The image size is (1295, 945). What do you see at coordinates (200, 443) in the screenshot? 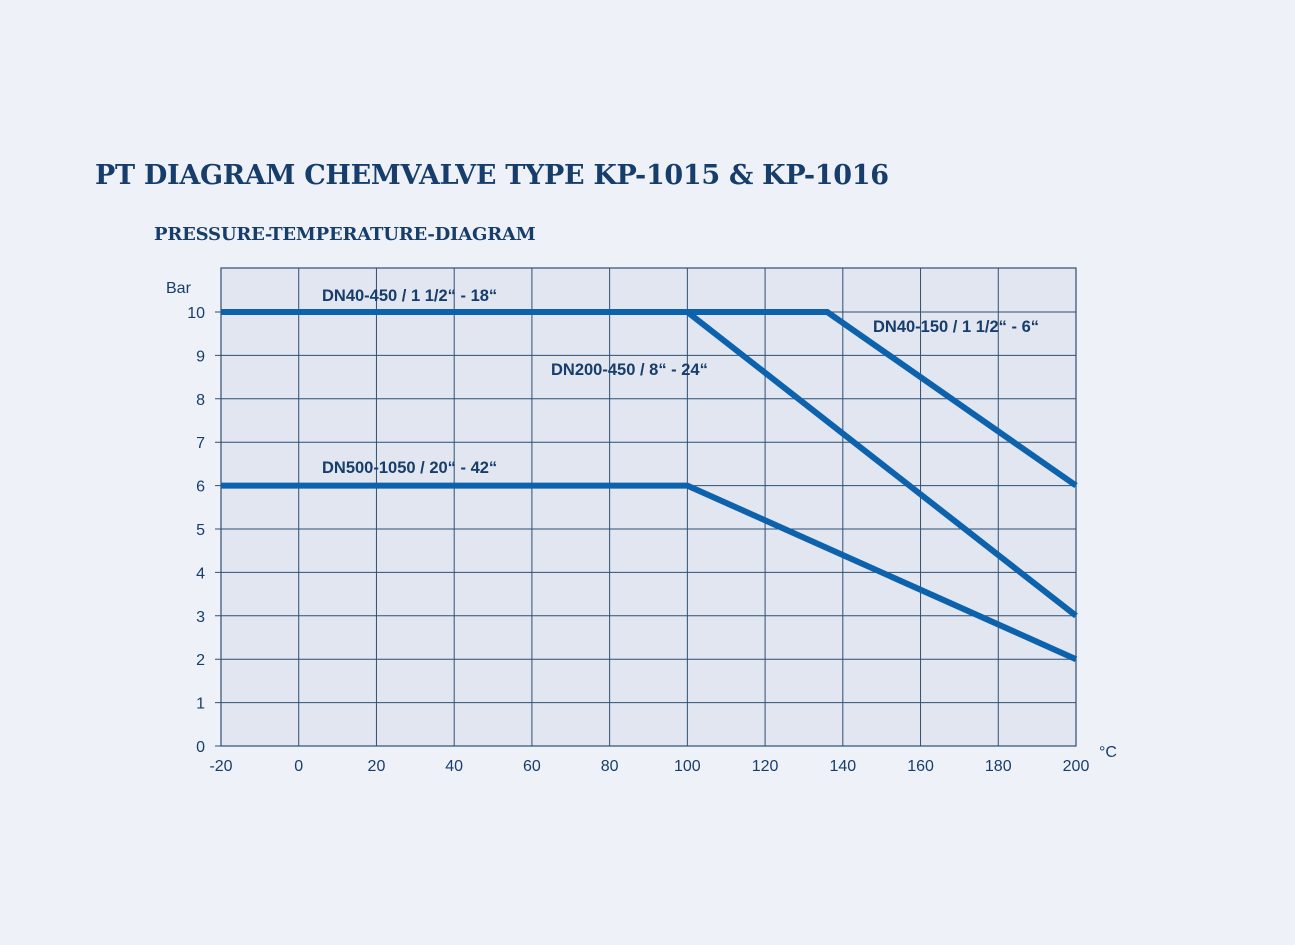
I see `y-tick-label: 7` at bounding box center [200, 443].